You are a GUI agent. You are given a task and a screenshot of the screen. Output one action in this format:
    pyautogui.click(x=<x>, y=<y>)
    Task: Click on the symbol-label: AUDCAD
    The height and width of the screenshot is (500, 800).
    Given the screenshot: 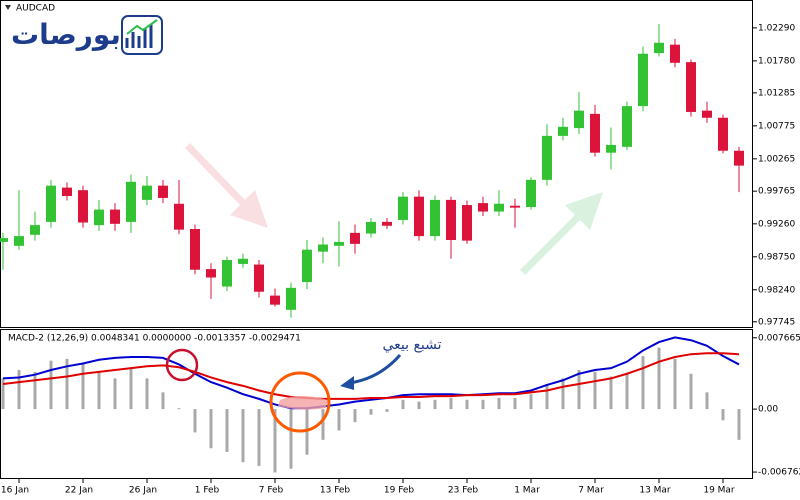 What is the action you would take?
    pyautogui.click(x=35, y=9)
    